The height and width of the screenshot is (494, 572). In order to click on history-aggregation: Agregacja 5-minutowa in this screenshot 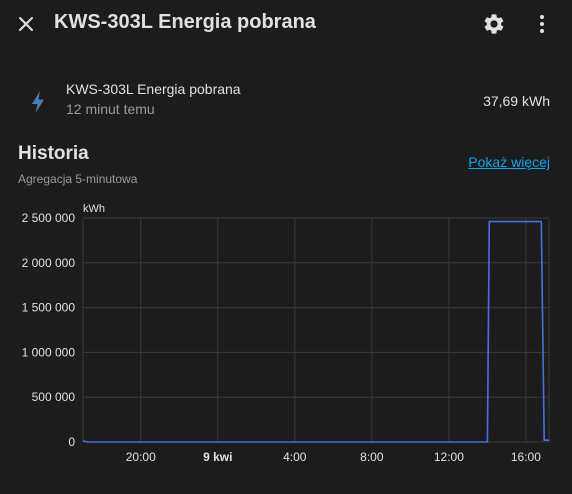, I will do `click(78, 179)`.